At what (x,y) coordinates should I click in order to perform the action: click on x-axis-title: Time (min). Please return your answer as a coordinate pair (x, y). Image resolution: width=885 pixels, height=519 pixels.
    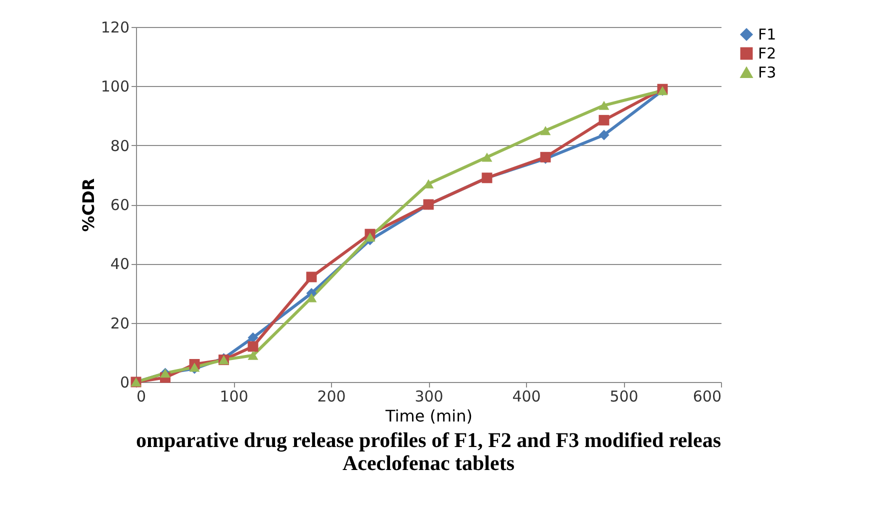
    Looking at the image, I should click on (428, 416).